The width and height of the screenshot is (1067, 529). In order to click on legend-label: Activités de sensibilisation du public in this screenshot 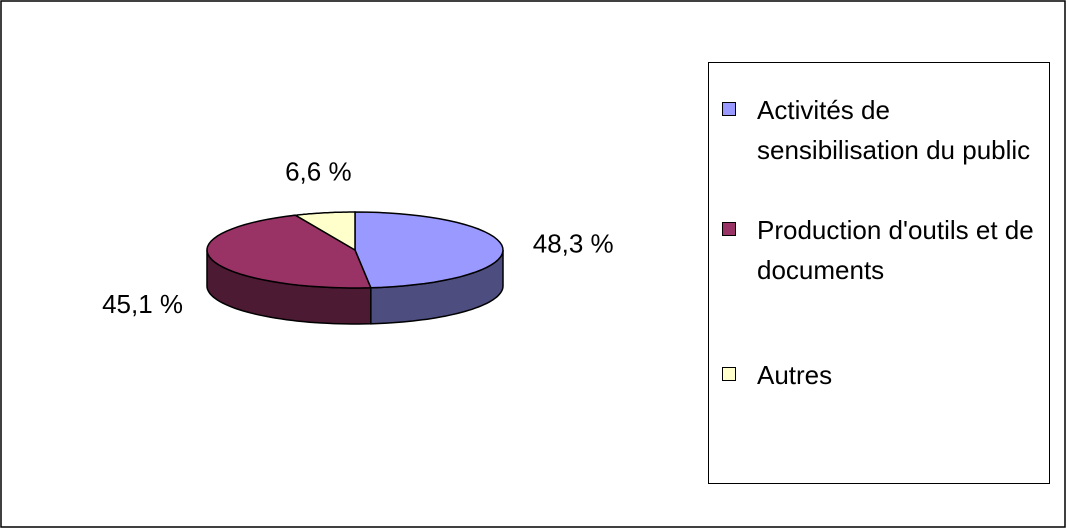, I will do `click(894, 130)`.